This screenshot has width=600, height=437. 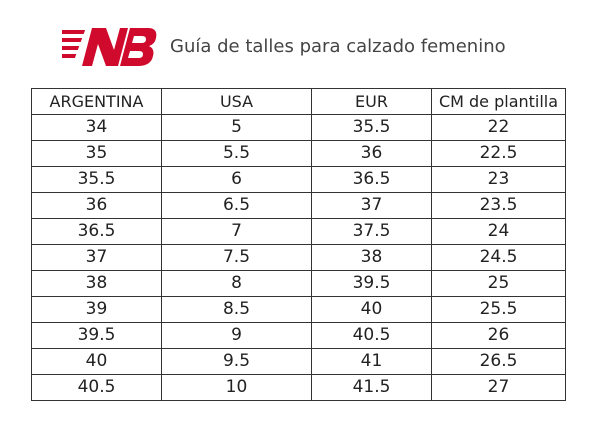 I want to click on title: Guía de talles para calzado femenino, so click(x=338, y=46).